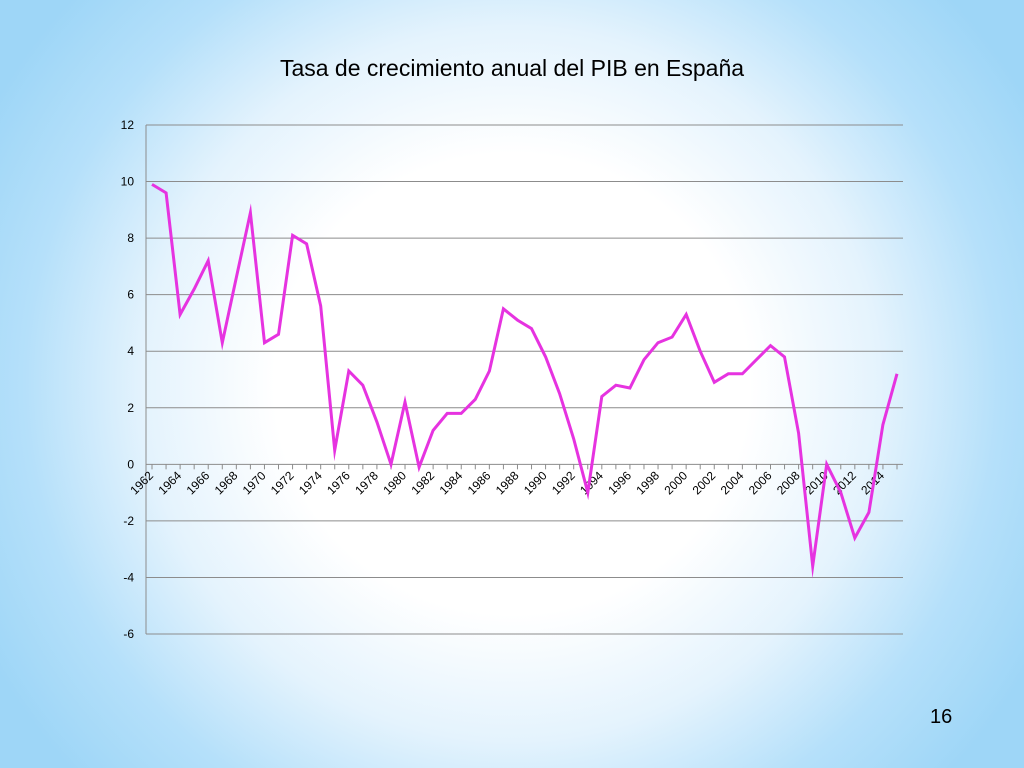 Image resolution: width=1024 pixels, height=768 pixels. Describe the element at coordinates (130, 295) in the screenshot. I see `y-tick-label: 6` at that location.